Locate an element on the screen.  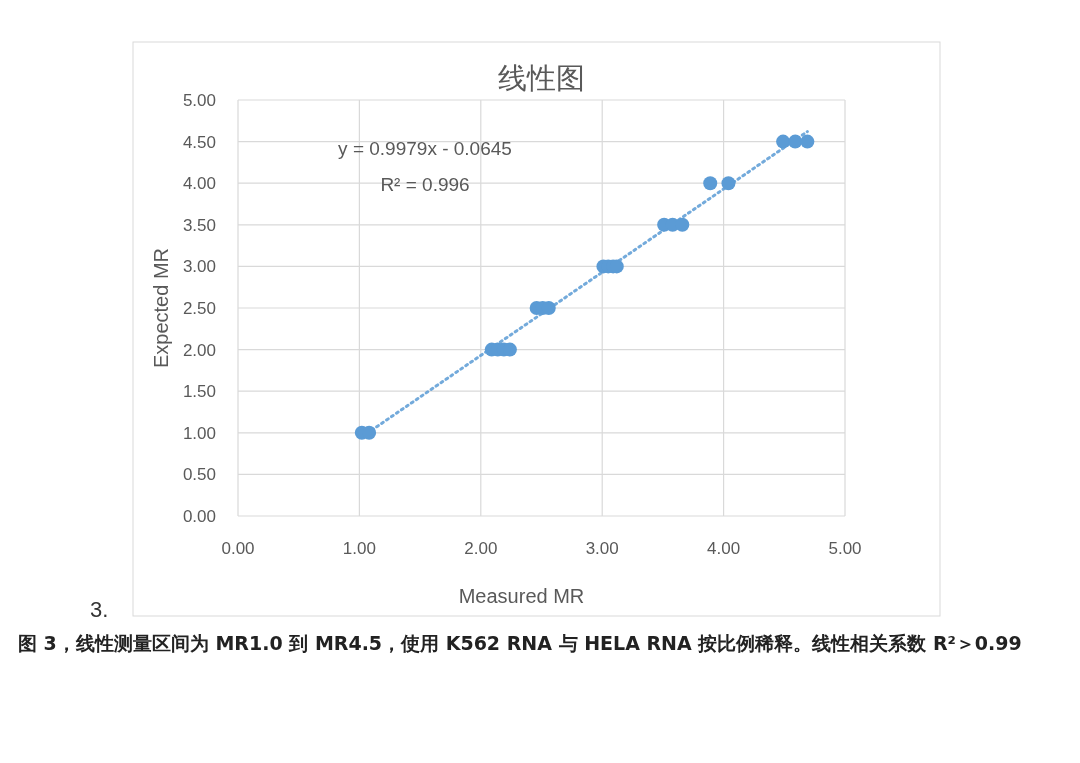
y-tick-label: 3.50 is located at coordinates (199, 225).